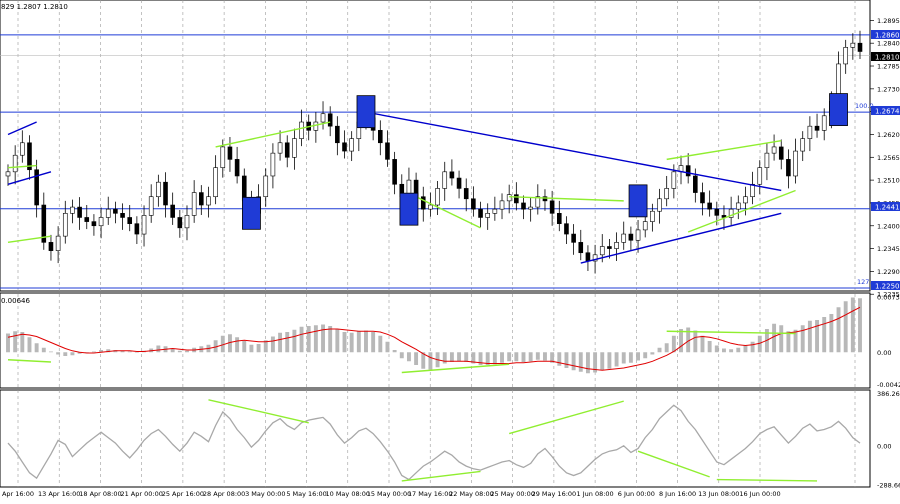  Describe the element at coordinates (347, 494) in the screenshot. I see `x-tick-label: 10 May 08:00` at that location.